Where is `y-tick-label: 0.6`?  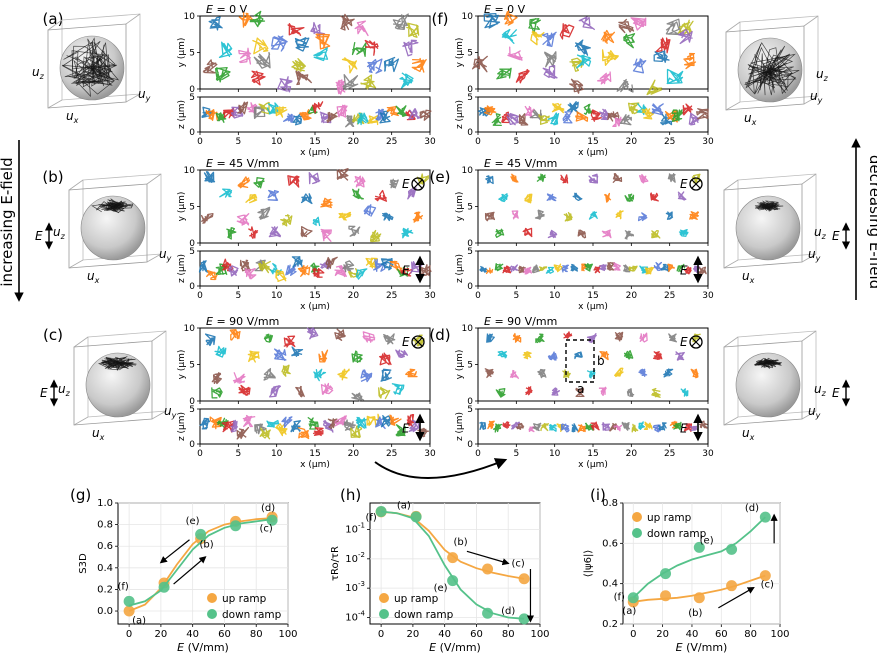 y-tick-label: 0.6 is located at coordinates (105, 546).